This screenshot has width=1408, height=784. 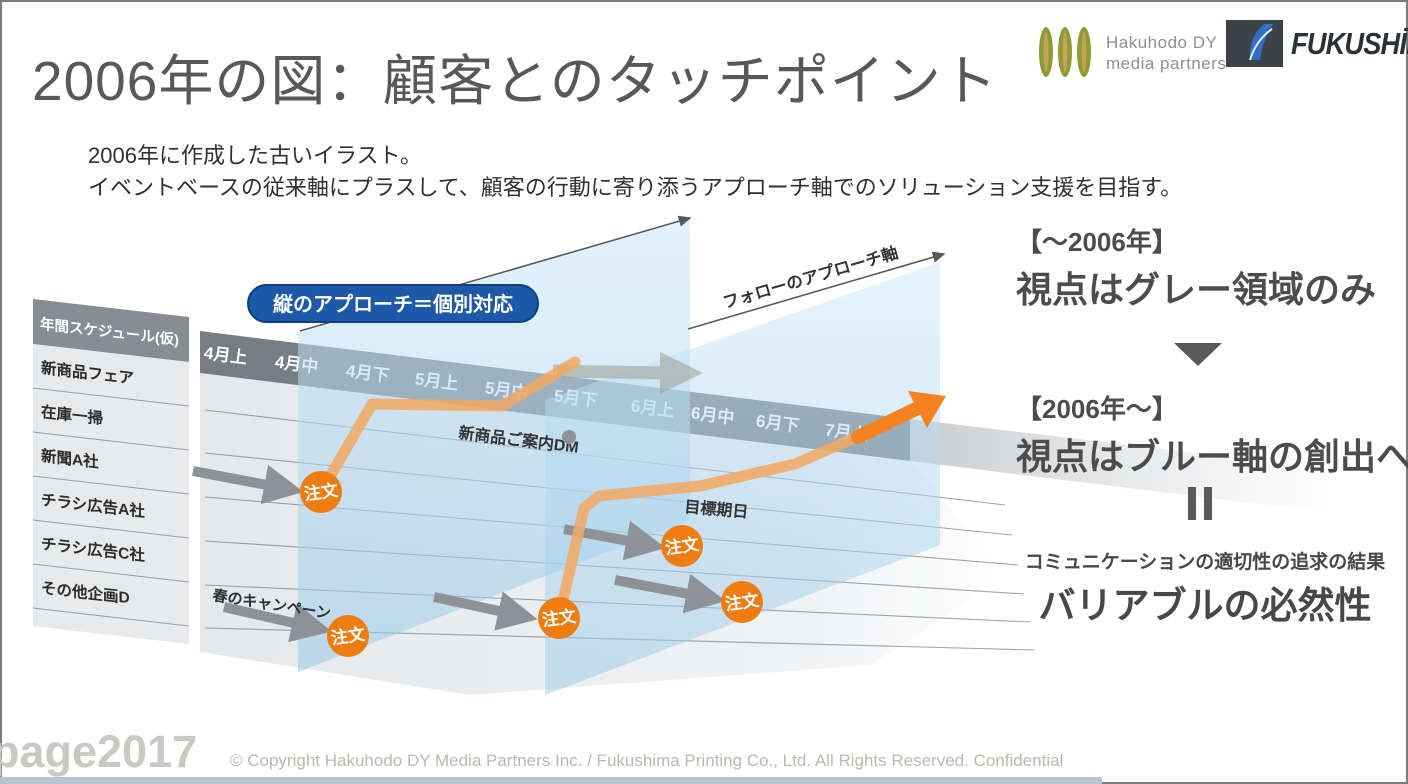 I want to click on period2-text: 視点はブルー軸の創出へ, so click(x=1212, y=456).